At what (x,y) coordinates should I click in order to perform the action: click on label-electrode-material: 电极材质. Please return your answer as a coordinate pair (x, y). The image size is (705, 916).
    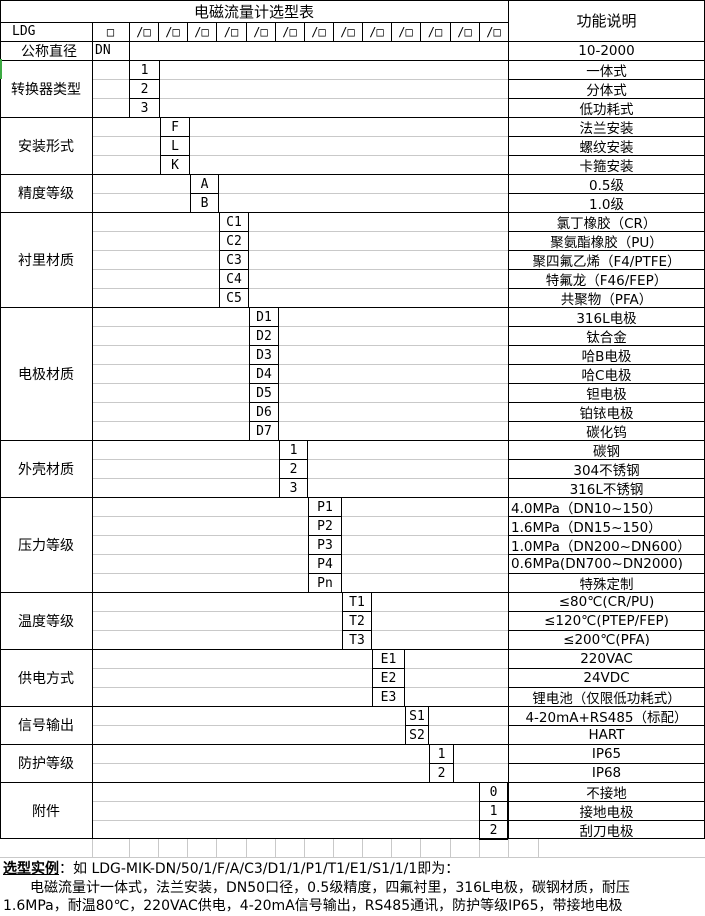
    Looking at the image, I should click on (46, 374).